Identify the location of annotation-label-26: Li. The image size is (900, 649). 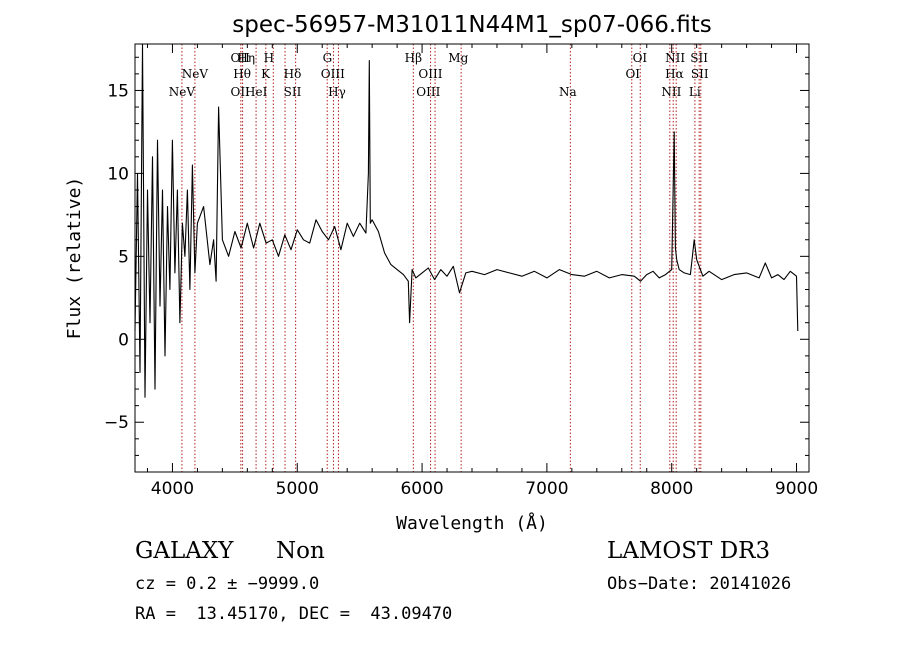
(695, 92).